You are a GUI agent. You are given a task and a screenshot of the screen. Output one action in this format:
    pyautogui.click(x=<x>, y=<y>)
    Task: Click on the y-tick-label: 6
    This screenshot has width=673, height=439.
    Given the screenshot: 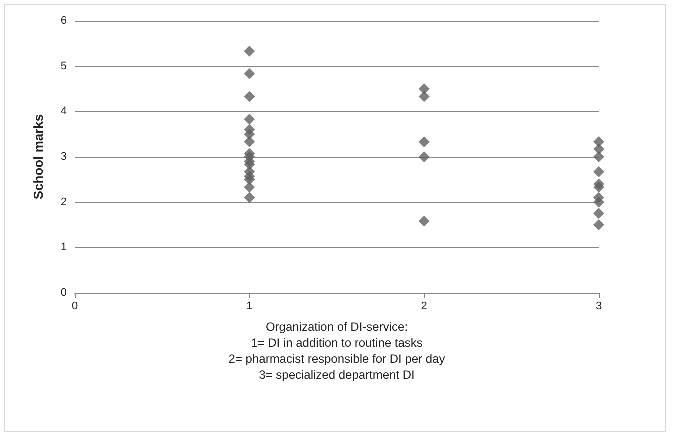 What is the action you would take?
    pyautogui.click(x=63, y=21)
    